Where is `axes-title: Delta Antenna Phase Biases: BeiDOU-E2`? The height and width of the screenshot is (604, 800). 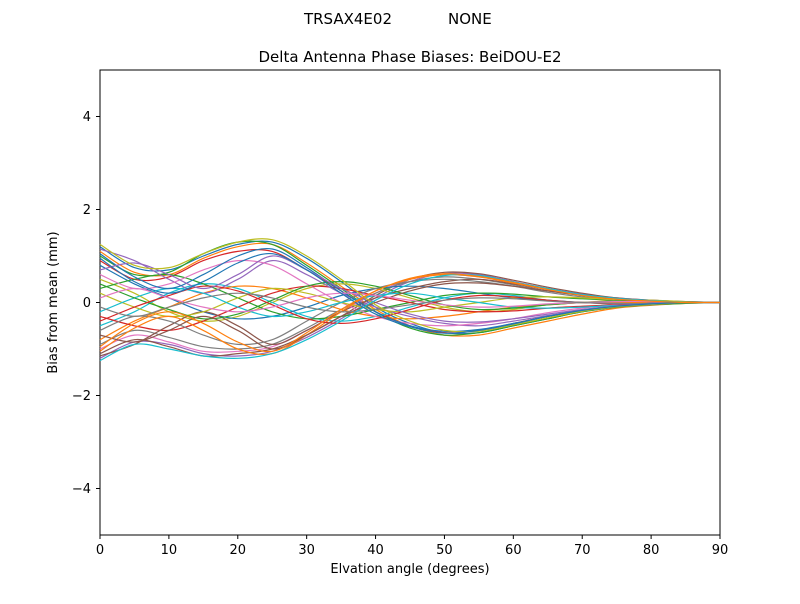 axes-title: Delta Antenna Phase Biases: BeiDOU-E2 is located at coordinates (410, 57).